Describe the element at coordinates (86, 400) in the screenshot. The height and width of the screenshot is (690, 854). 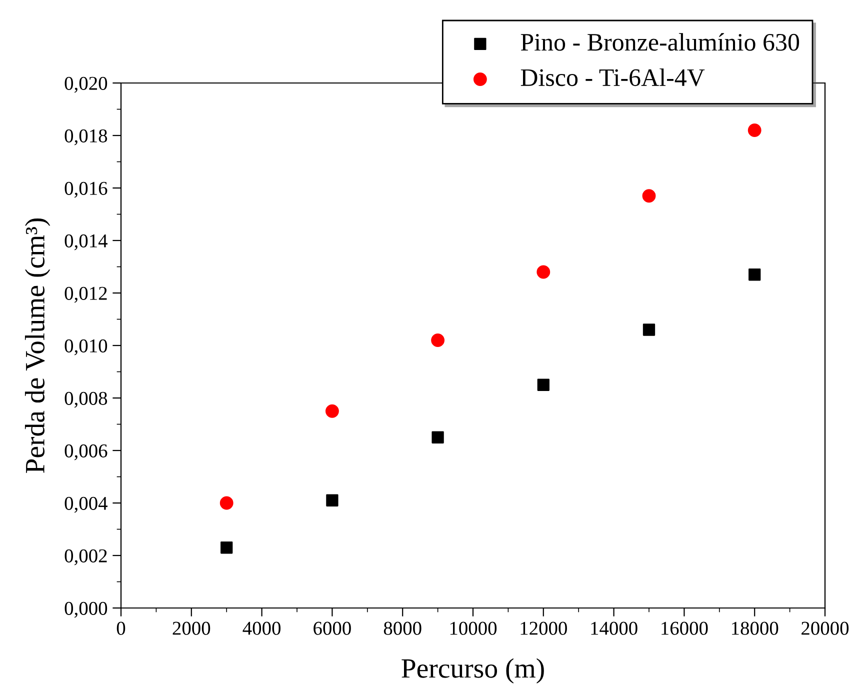
I see `y-tick-label: 0,008` at that location.